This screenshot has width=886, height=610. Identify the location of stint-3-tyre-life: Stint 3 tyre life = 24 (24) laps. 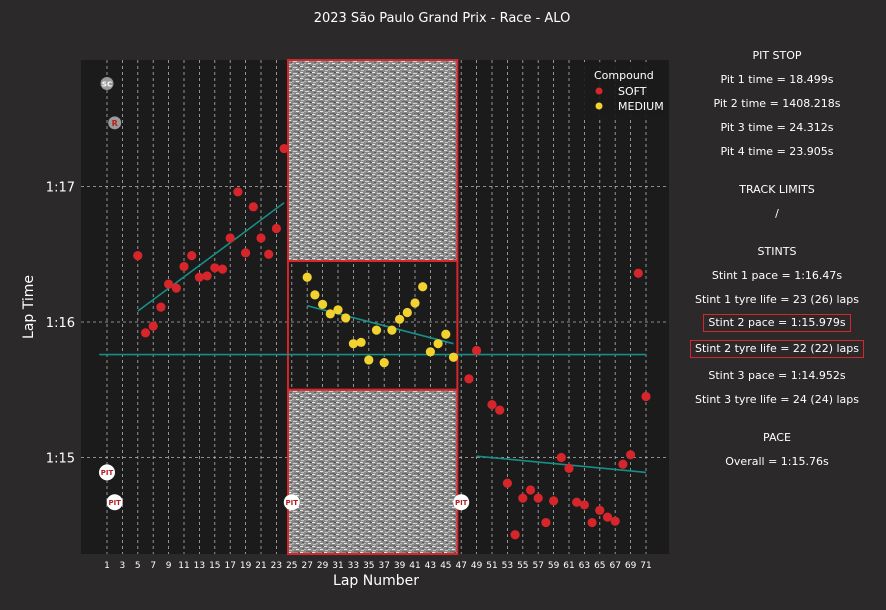
(777, 399).